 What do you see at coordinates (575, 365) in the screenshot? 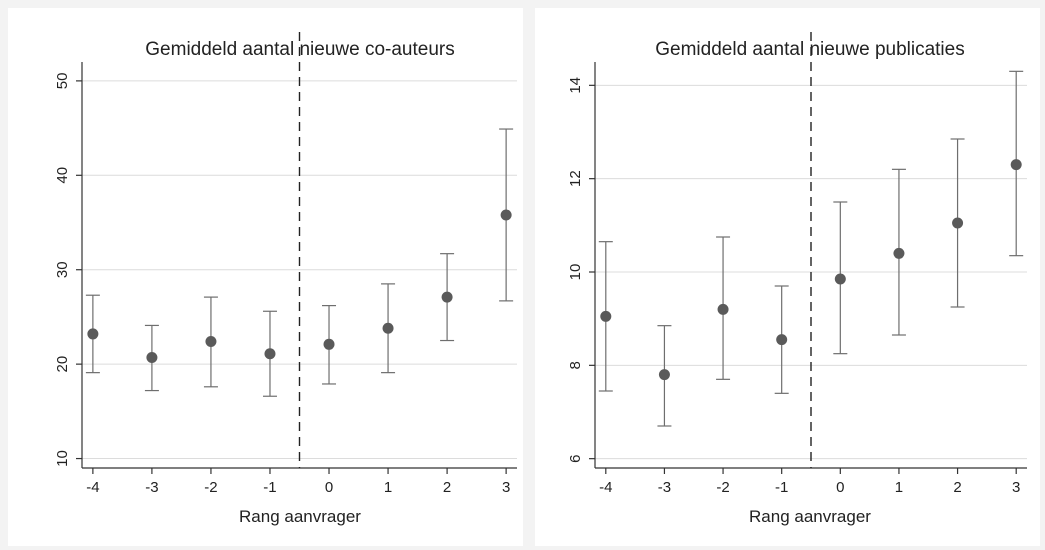
I see `y-tick-label: 8` at bounding box center [575, 365].